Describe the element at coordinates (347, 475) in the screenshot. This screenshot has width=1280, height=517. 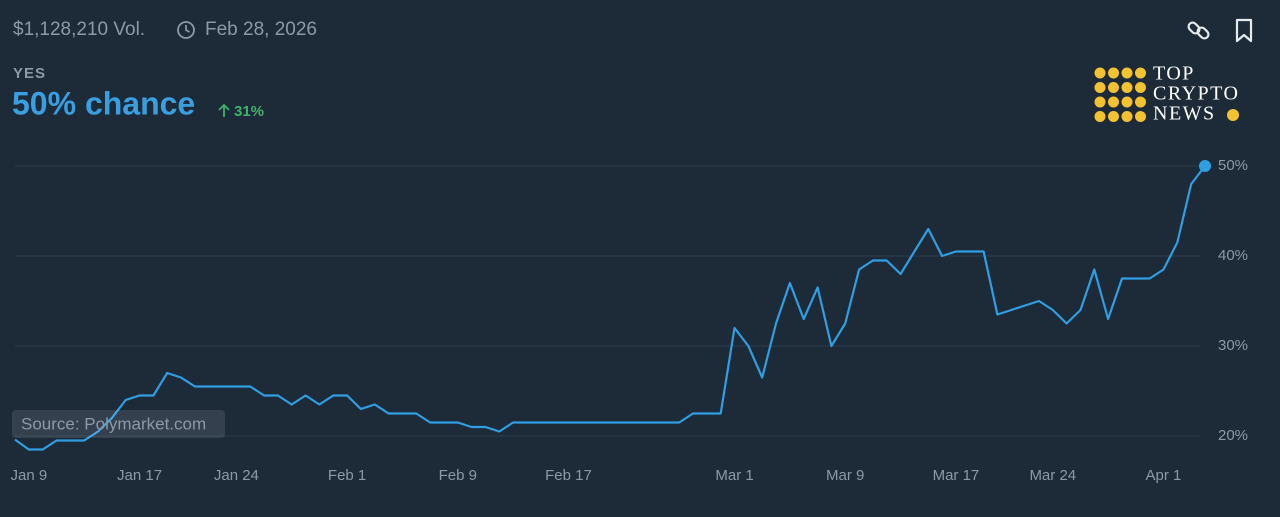
I see `x-tick-label: Feb 1` at that location.